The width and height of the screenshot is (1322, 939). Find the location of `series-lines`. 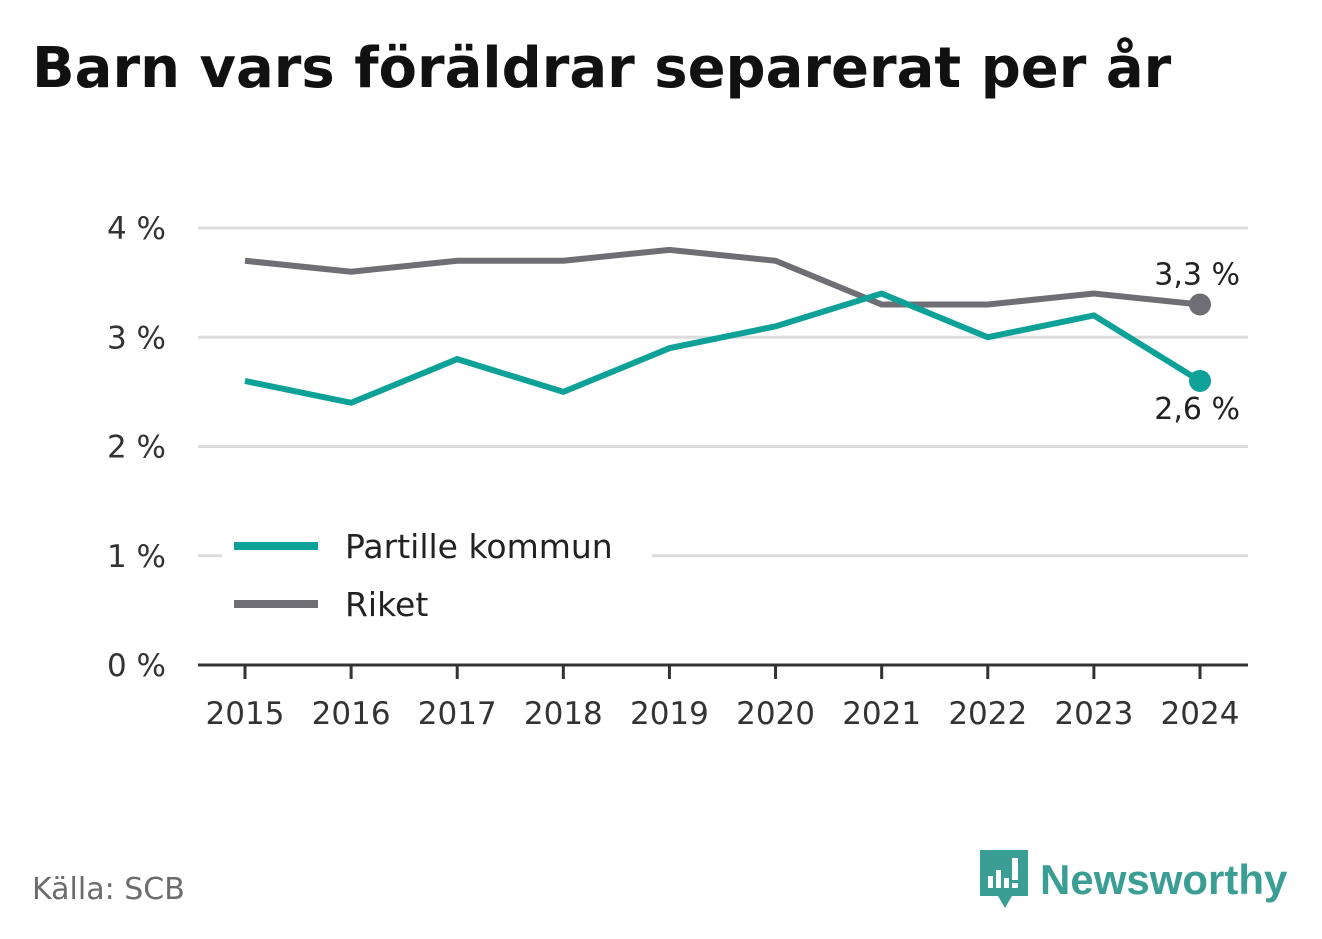

series-lines is located at coordinates (727, 326).